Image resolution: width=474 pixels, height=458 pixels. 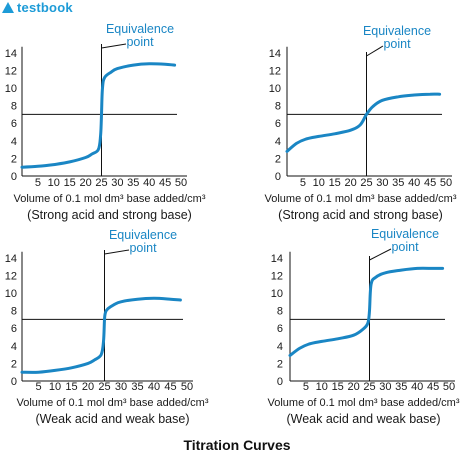 What do you see at coordinates (45, 7) in the screenshot?
I see `logo-text: testbook` at bounding box center [45, 7].